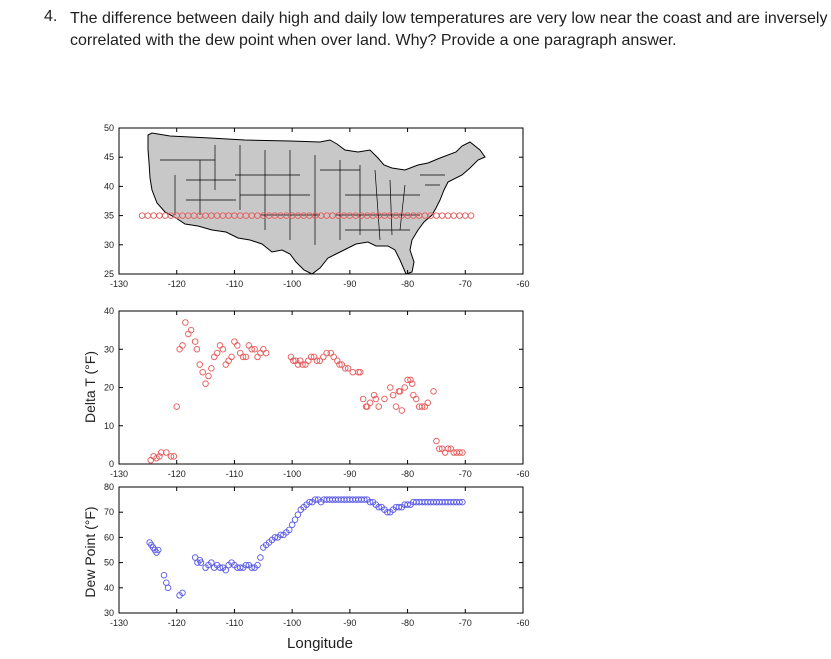 This screenshot has height=659, width=831. What do you see at coordinates (306, 547) in the screenshot?
I see `dew-point-points` at bounding box center [306, 547].